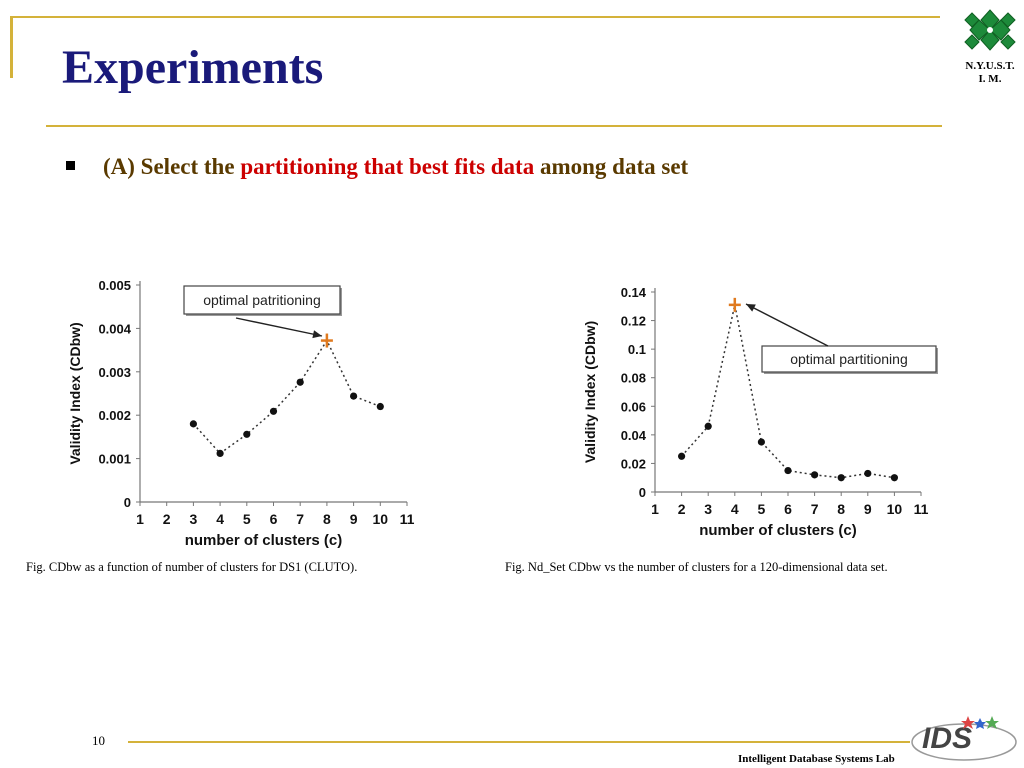 The image size is (1024, 768). I want to click on annotation-label: optimal partitioning, so click(849, 359).